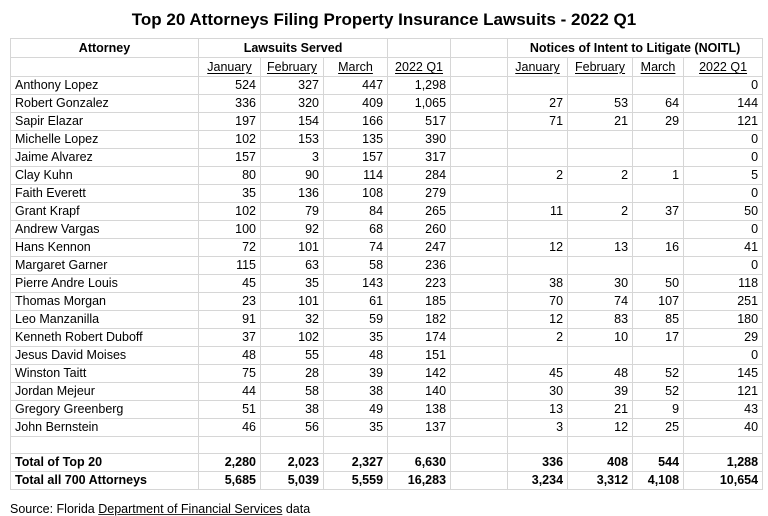 The image size is (768, 516). I want to click on lawsuits-january-cell: 102, so click(229, 139).